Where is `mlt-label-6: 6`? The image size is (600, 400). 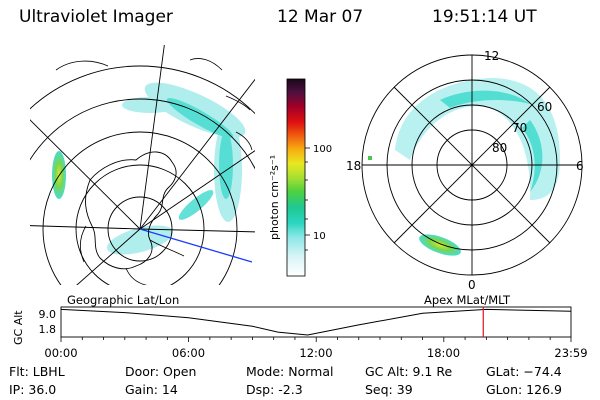
mlt-label-6: 6 is located at coordinates (580, 166).